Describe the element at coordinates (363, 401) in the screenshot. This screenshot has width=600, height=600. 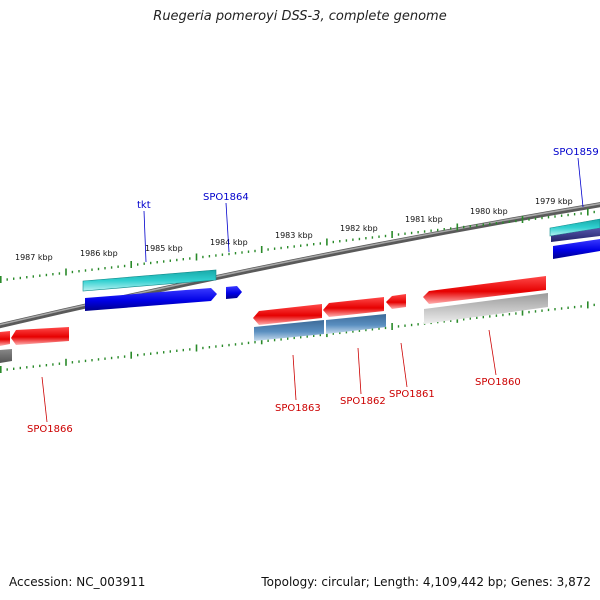
I see `gene-label-SPO1862: SPO1862` at that location.